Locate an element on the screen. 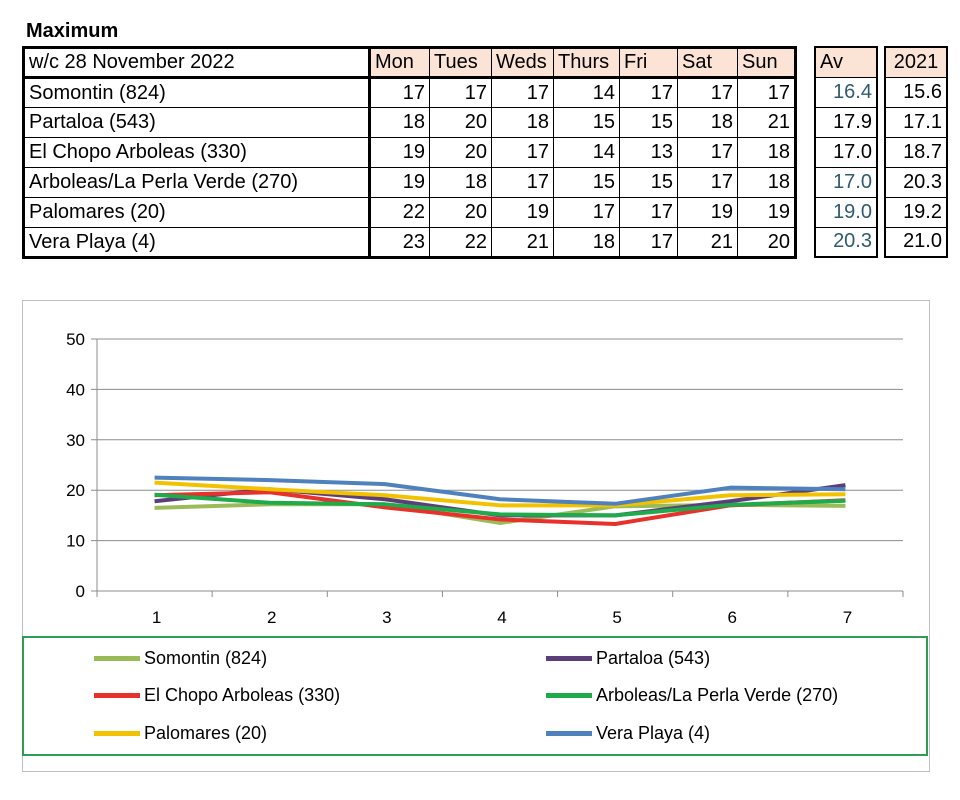 The width and height of the screenshot is (960, 800). y-tick-label: 30 is located at coordinates (75, 440).